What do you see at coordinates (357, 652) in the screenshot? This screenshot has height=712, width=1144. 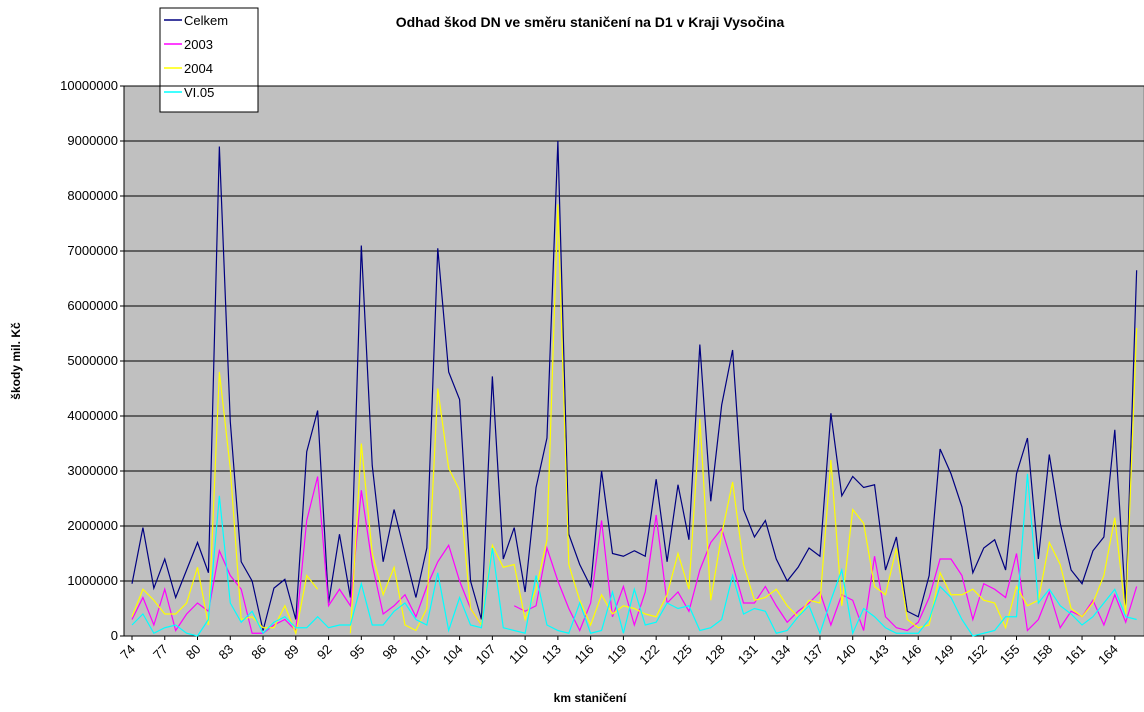 I see `x-tick-label: 95` at bounding box center [357, 652].